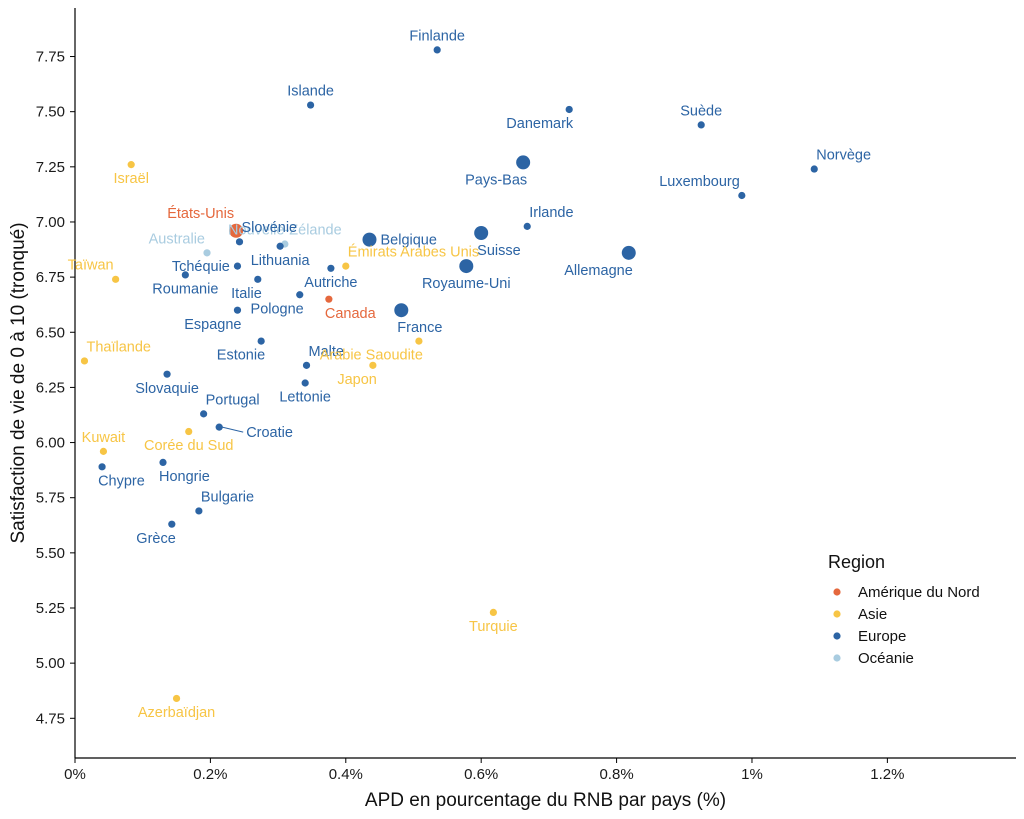 The height and width of the screenshot is (819, 1024). Describe the element at coordinates (886, 658) in the screenshot. I see `legend-label: Océanie` at that location.